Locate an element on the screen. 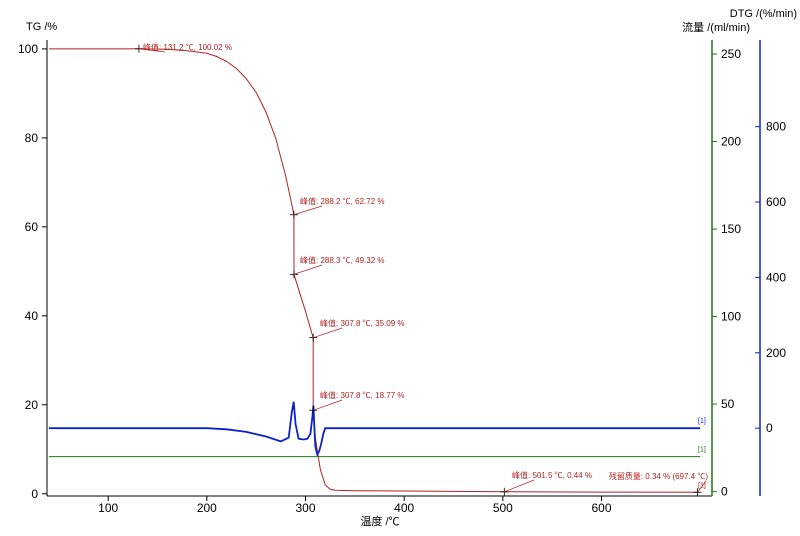 This screenshot has width=800, height=536. dtg-tick-label: 400 is located at coordinates (776, 277).